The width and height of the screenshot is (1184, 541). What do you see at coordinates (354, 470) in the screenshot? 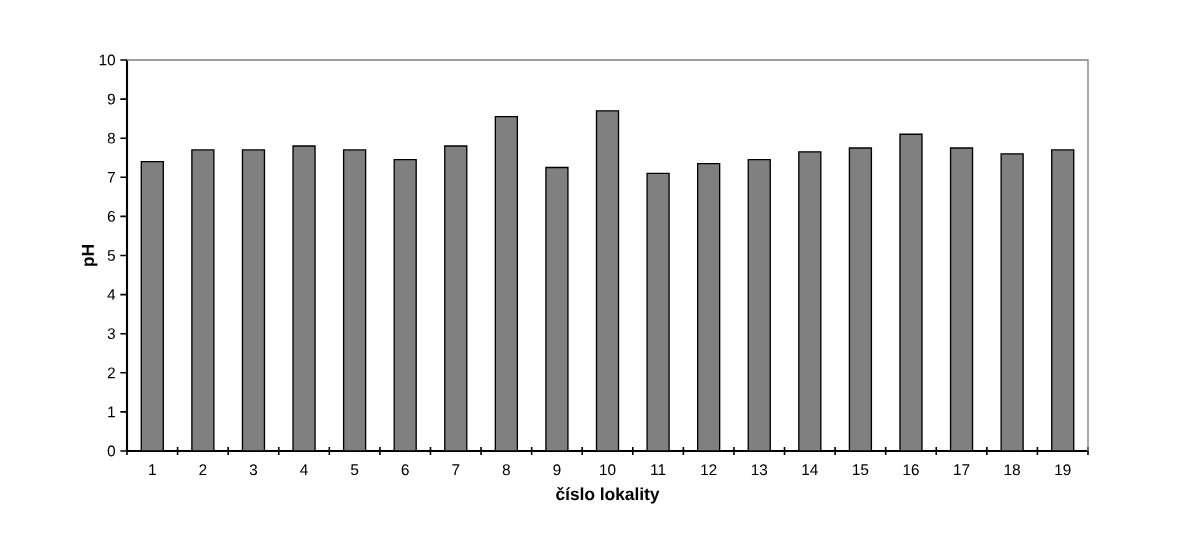
I see `x-tick-label: 5` at bounding box center [354, 470].